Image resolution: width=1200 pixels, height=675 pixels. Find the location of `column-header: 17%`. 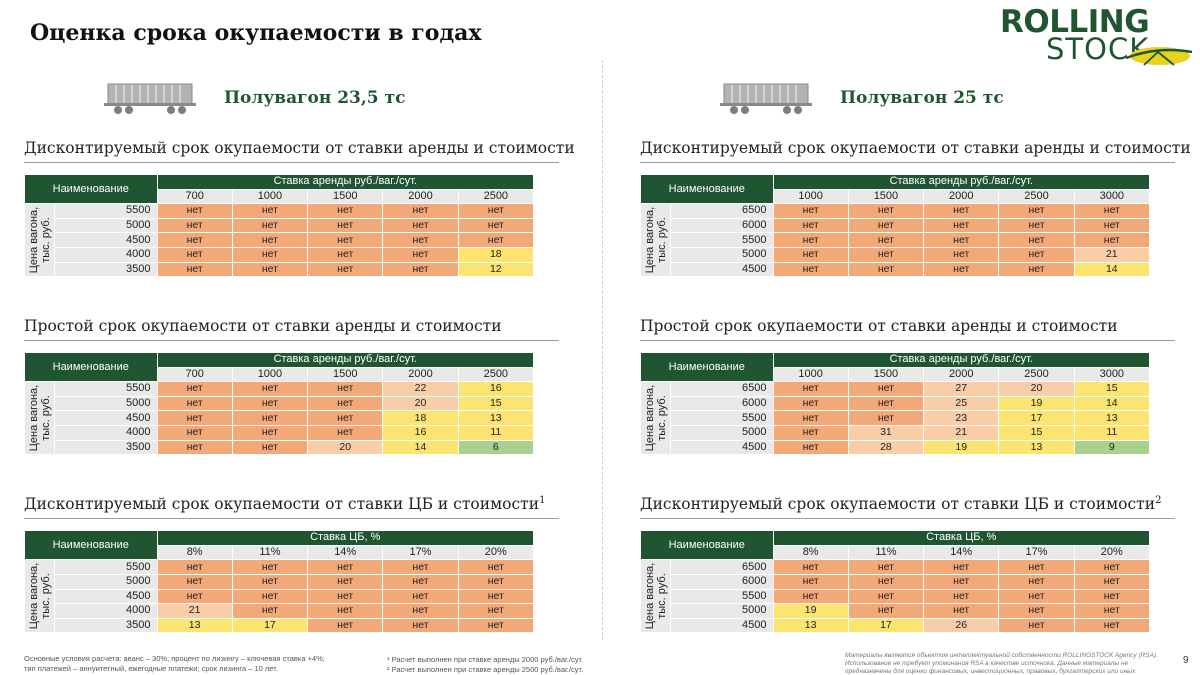

column-header: 17% is located at coordinates (1036, 552).